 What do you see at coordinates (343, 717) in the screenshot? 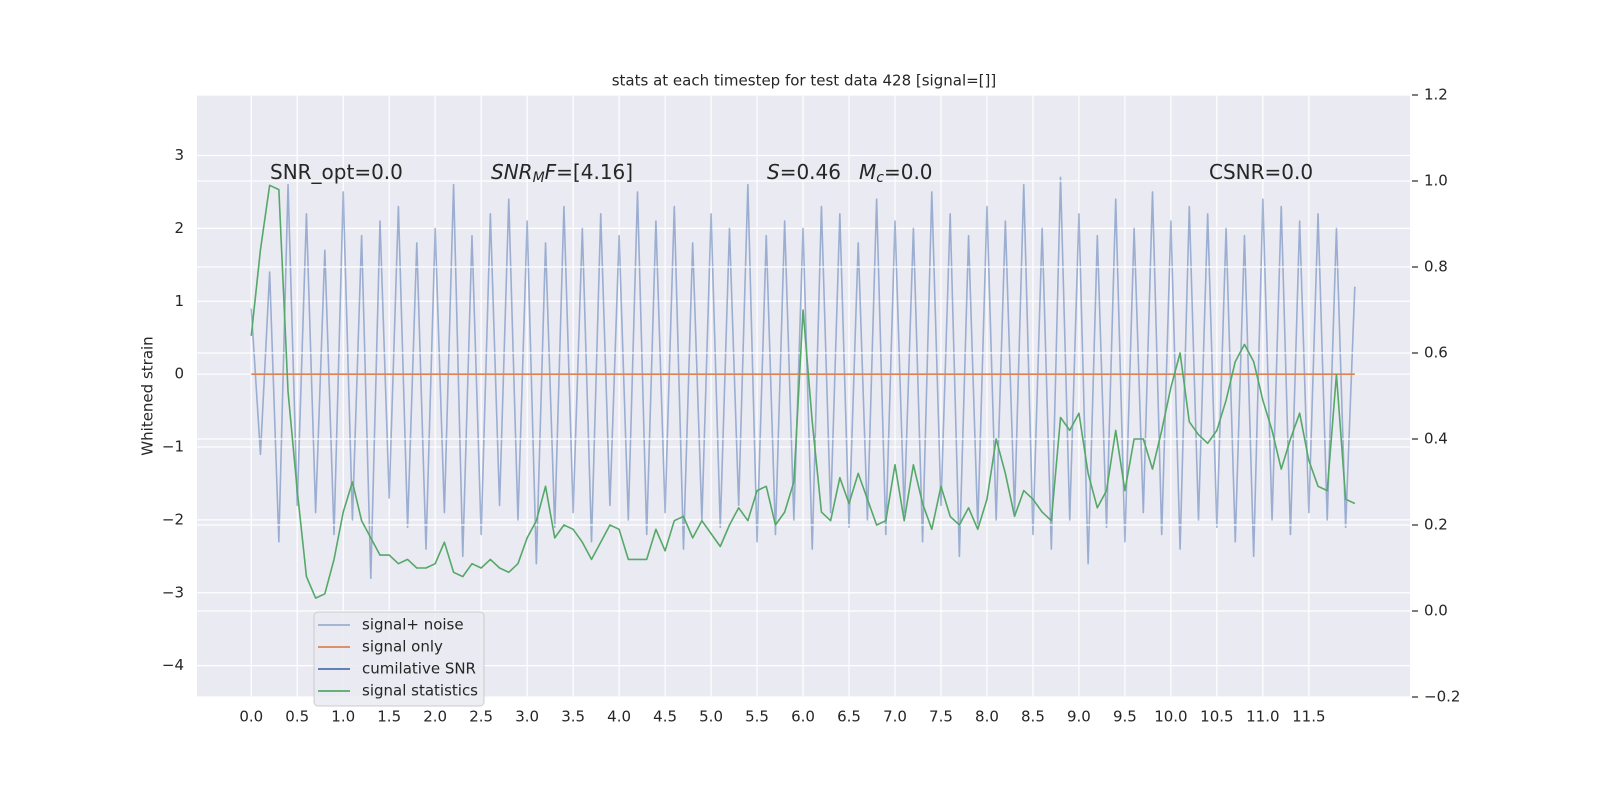
I see `x-tick-label: 1.0` at bounding box center [343, 717].